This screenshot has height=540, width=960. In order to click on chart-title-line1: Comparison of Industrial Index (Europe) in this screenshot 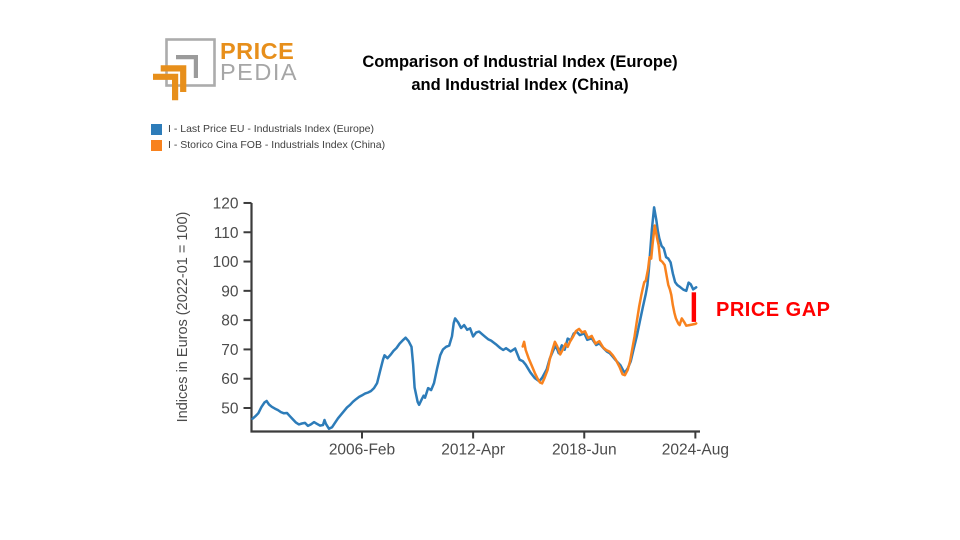, I will do `click(520, 62)`.